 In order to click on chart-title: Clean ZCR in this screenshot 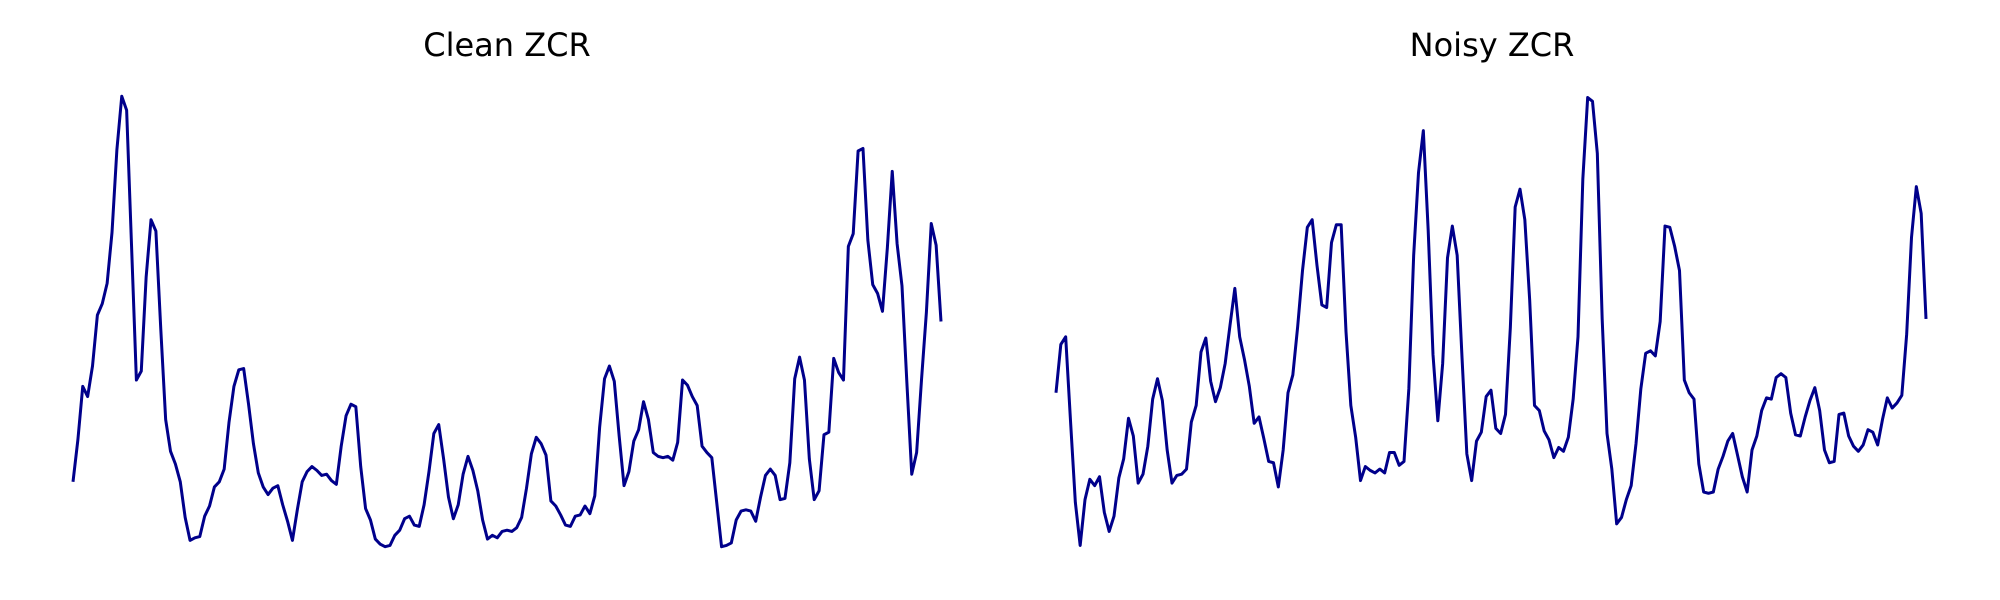, I will do `click(506, 45)`.